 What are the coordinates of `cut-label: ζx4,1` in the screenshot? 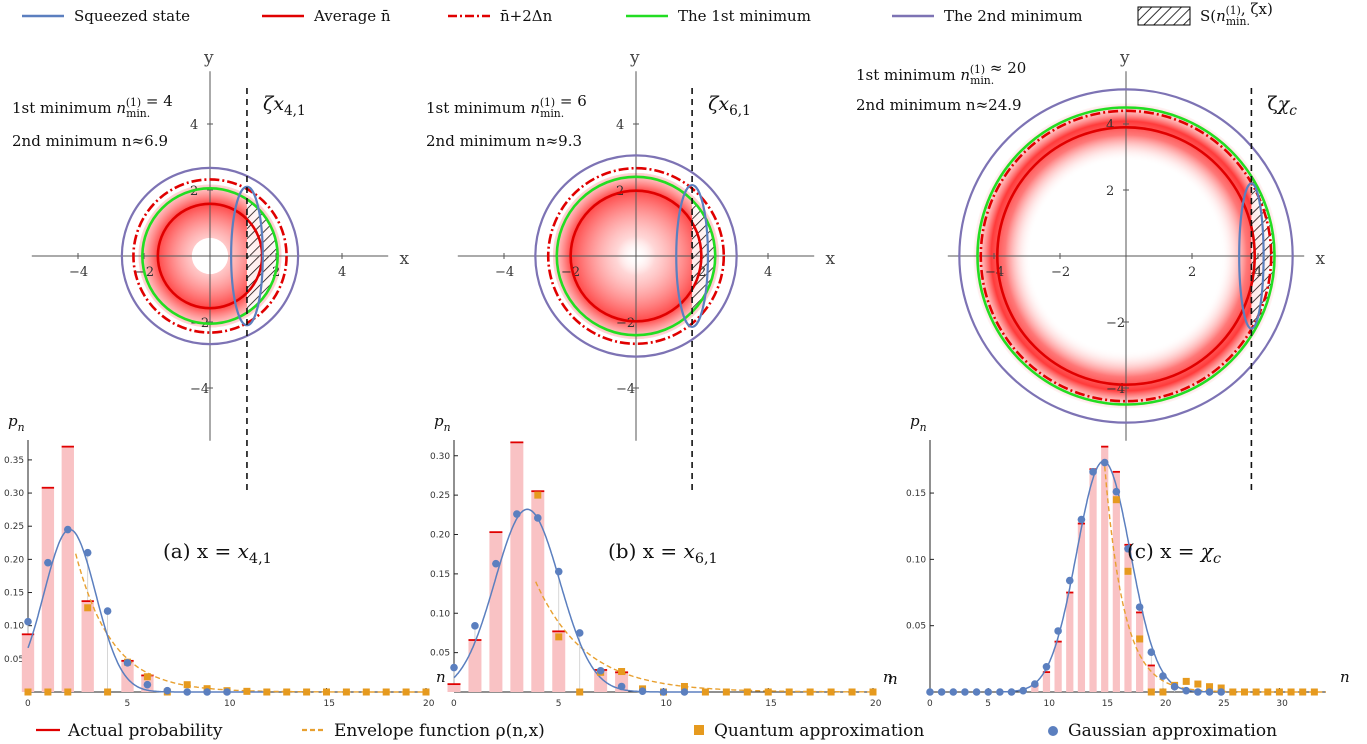 It's located at (284, 106).